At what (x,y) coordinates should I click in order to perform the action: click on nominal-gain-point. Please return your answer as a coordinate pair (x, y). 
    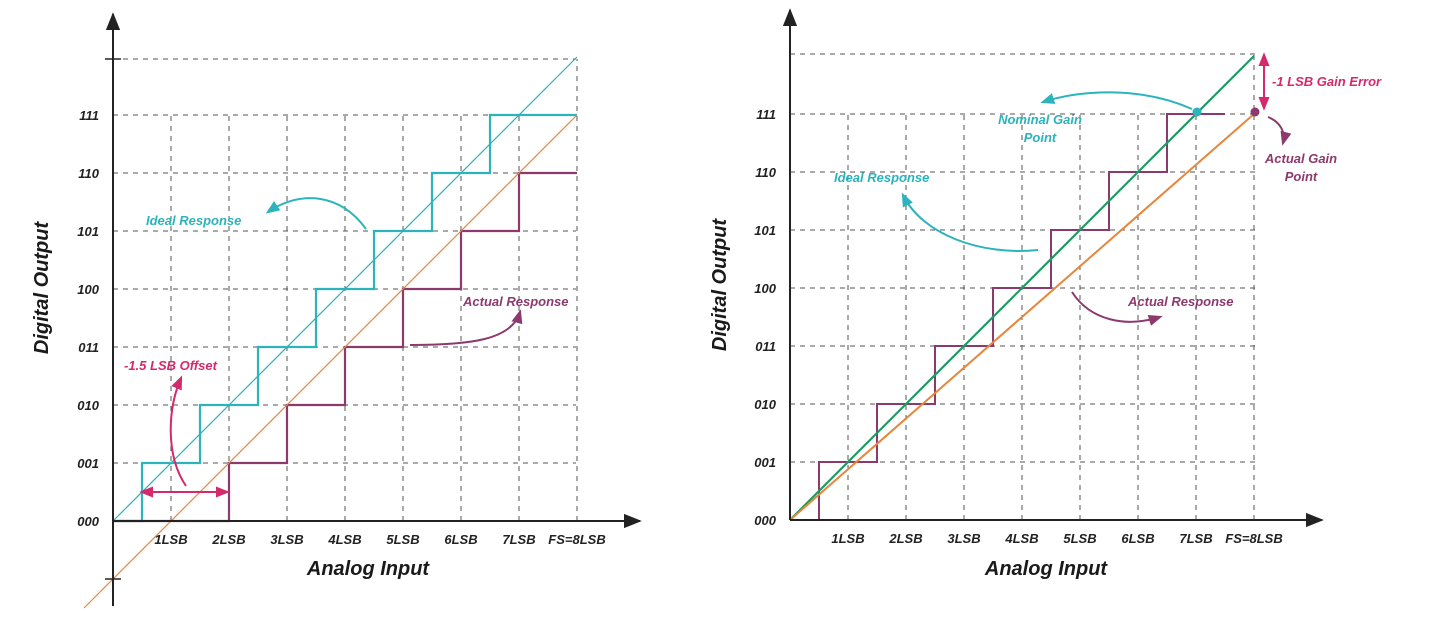
    Looking at the image, I should click on (1197, 112).